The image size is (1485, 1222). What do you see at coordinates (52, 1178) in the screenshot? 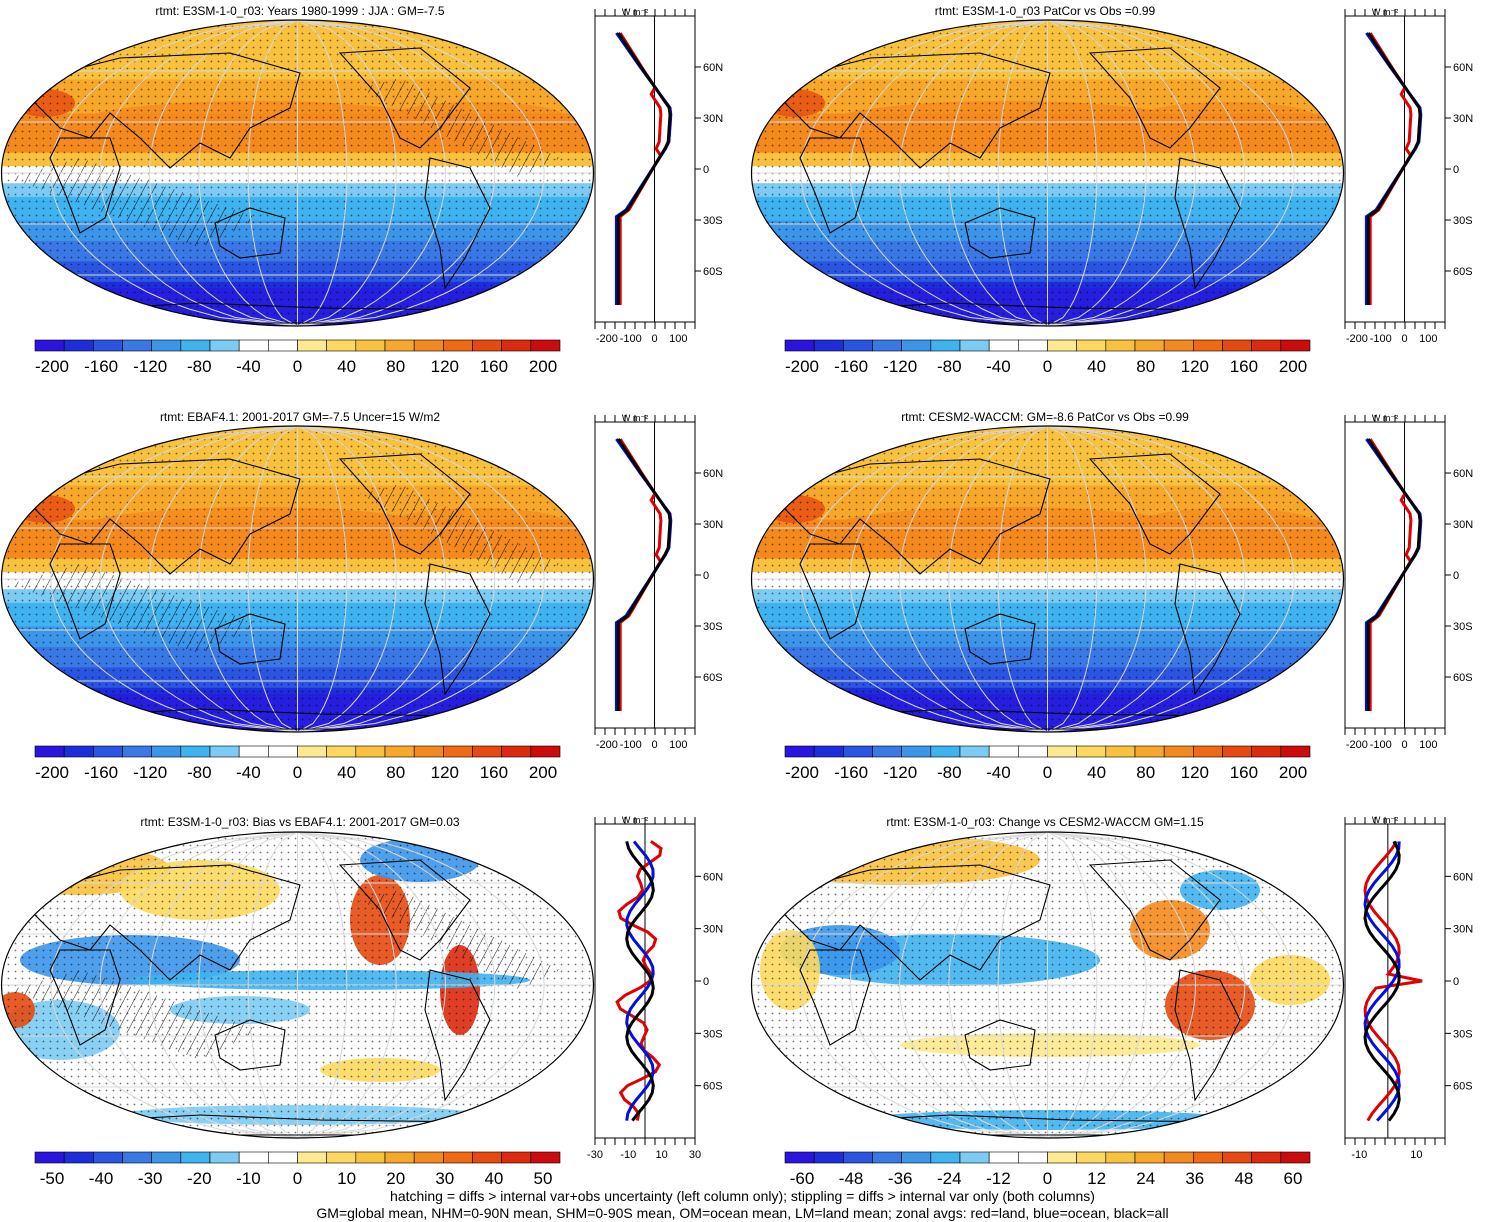
I see `colorbar-label: -50` at bounding box center [52, 1178].